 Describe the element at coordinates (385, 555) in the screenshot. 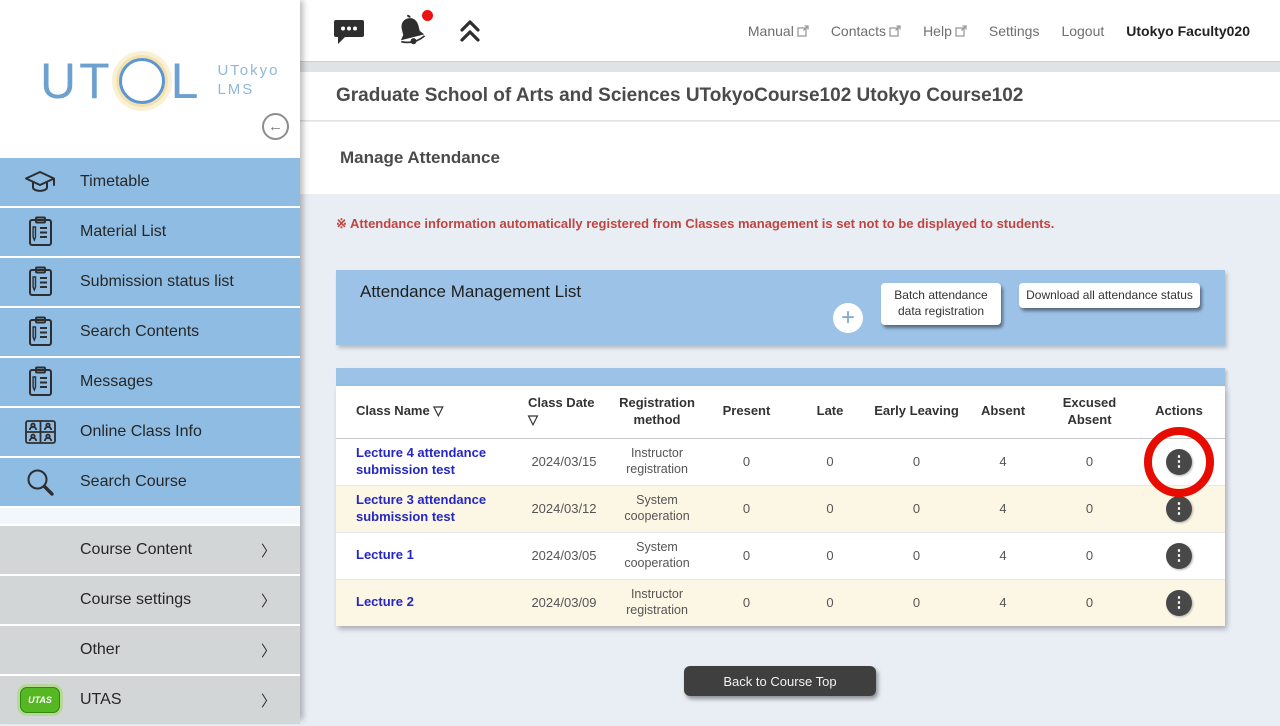

I see `class-link: Lecture 1` at that location.